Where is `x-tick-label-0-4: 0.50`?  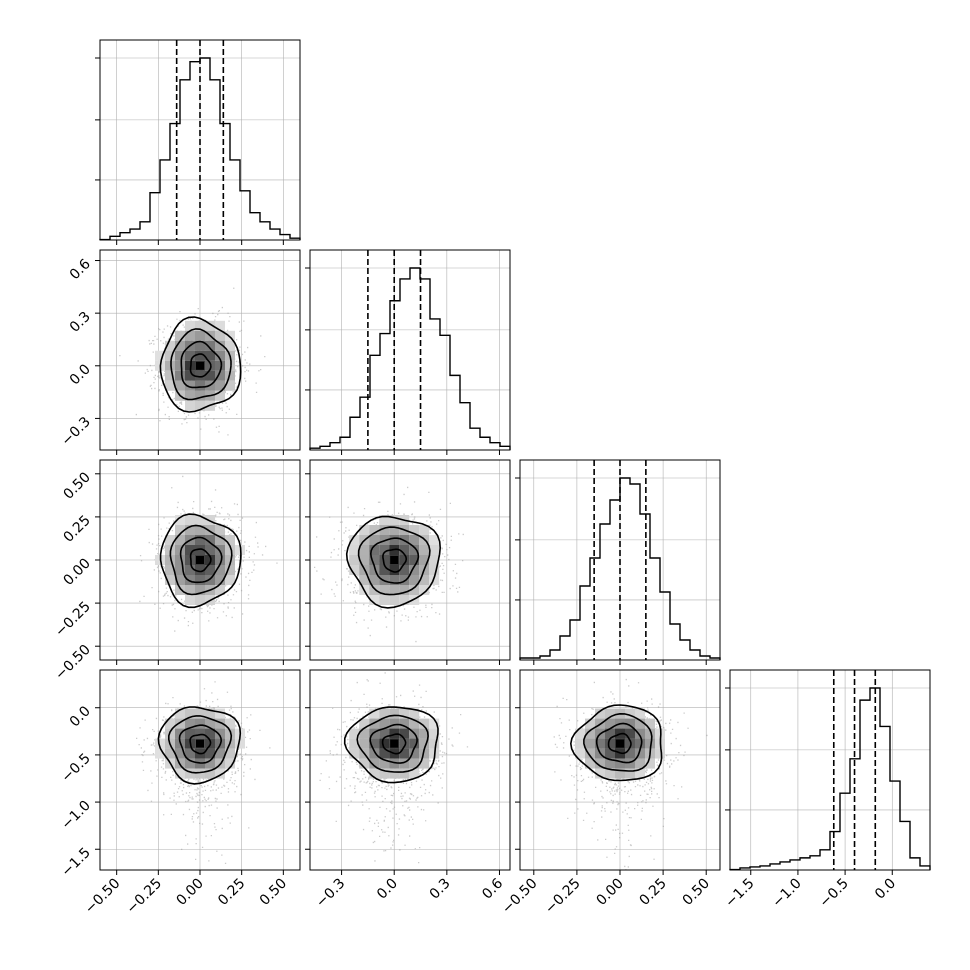
x-tick-label-0-4: 0.50 is located at coordinates (273, 892).